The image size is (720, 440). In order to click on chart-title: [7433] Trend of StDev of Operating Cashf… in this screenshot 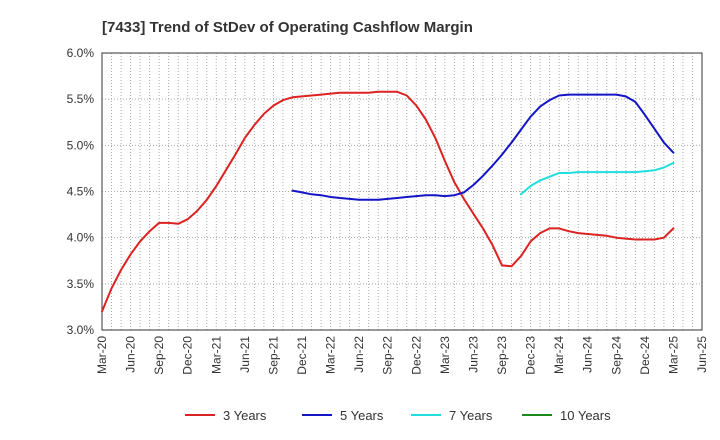, I will do `click(287, 27)`.